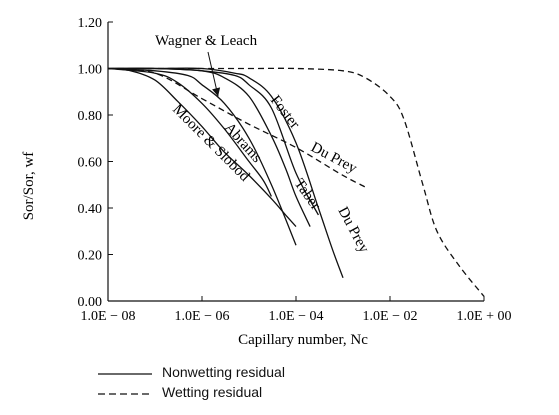  I want to click on legend-item-wetting: Wetting residual, so click(248, 394).